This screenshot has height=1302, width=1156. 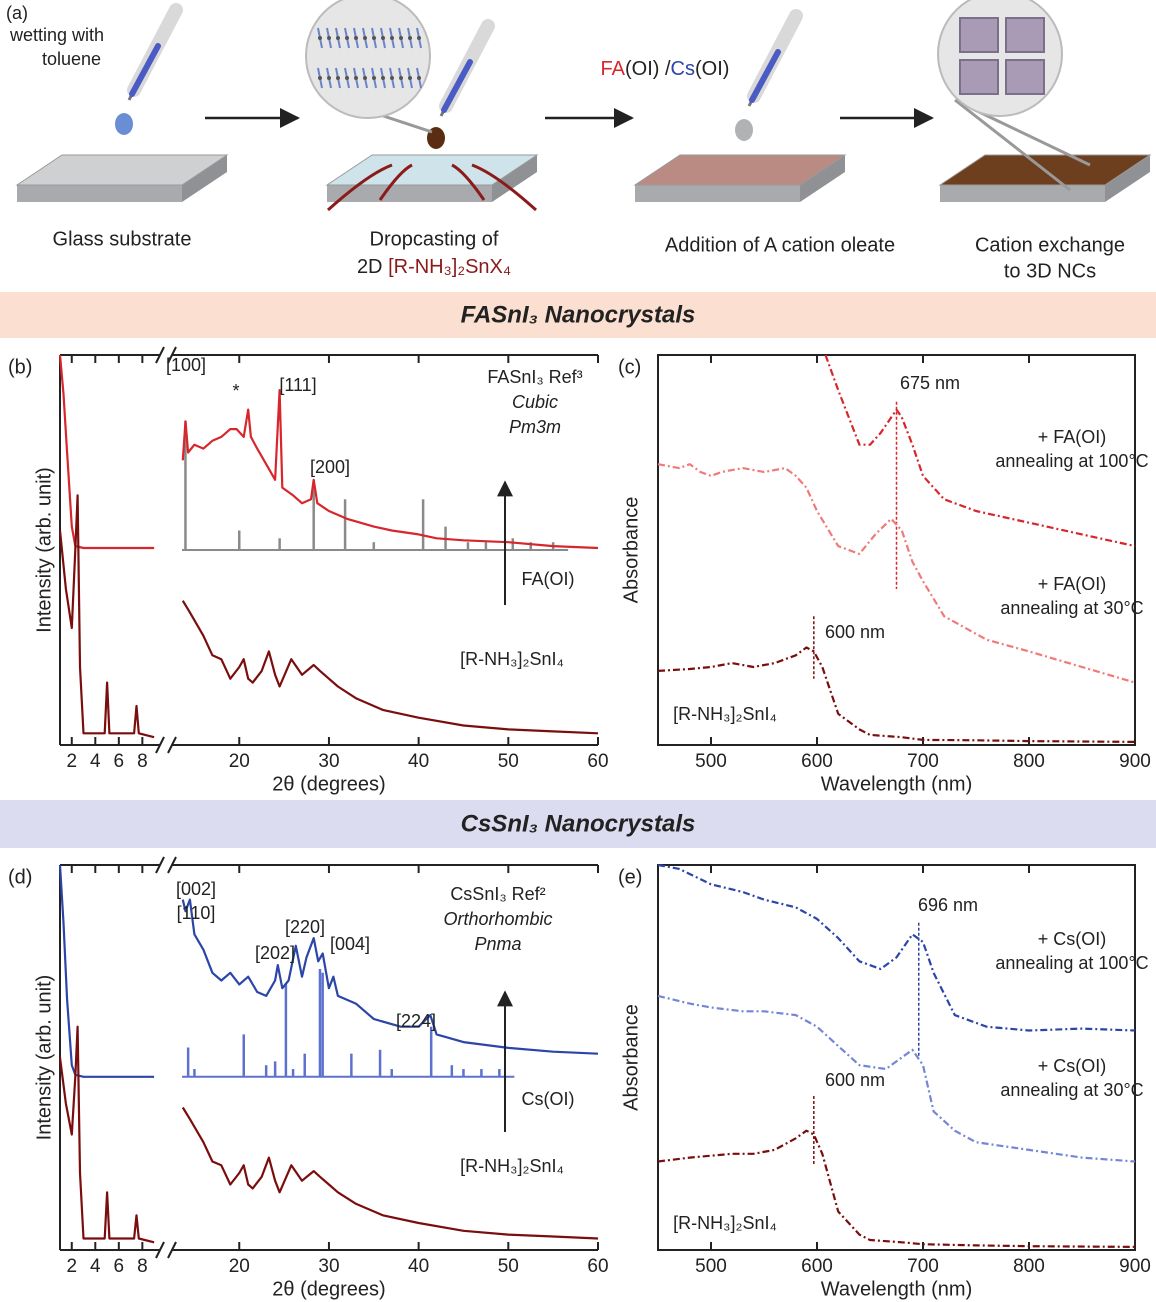 What do you see at coordinates (119, 761) in the screenshot?
I see `x-tick-label: 6` at bounding box center [119, 761].